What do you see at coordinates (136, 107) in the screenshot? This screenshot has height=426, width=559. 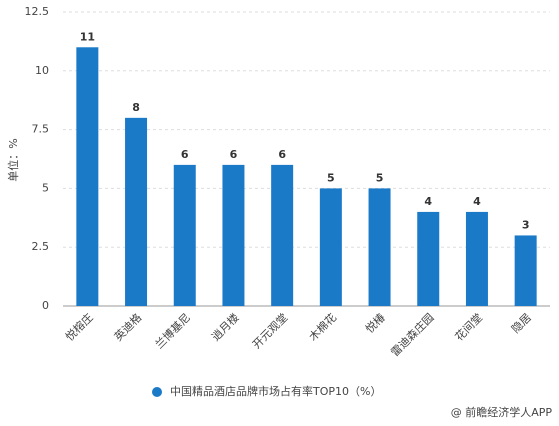 I see `value-label: 8` at bounding box center [136, 107].